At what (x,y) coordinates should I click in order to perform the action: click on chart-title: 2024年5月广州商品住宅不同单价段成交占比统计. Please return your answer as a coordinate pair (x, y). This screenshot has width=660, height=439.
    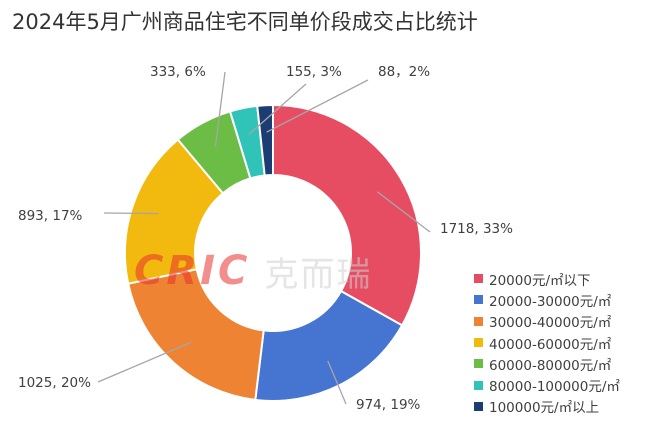
    Looking at the image, I should click on (245, 22).